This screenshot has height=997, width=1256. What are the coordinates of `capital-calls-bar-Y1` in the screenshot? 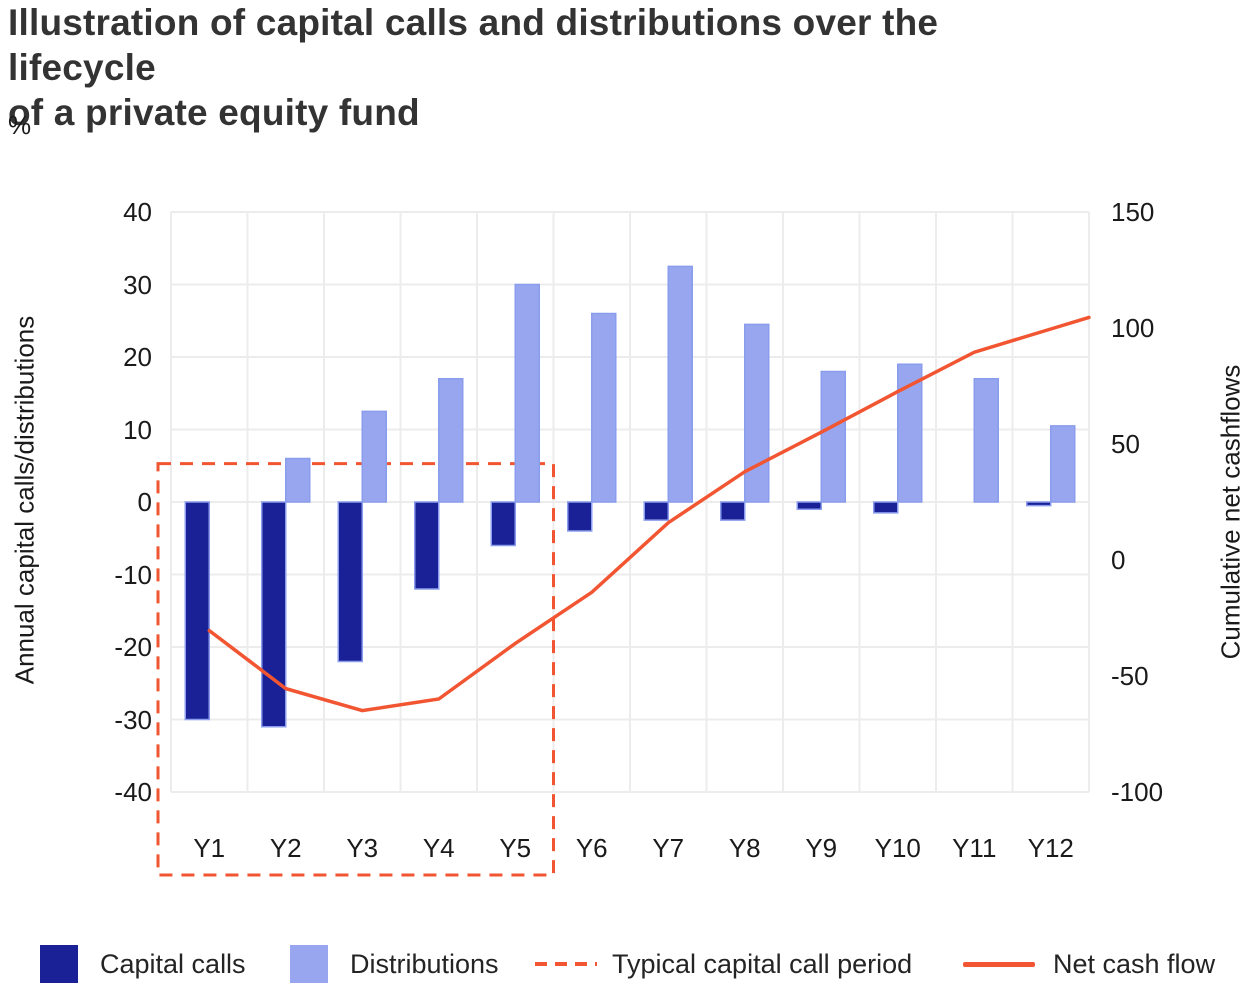 It's located at (197, 611).